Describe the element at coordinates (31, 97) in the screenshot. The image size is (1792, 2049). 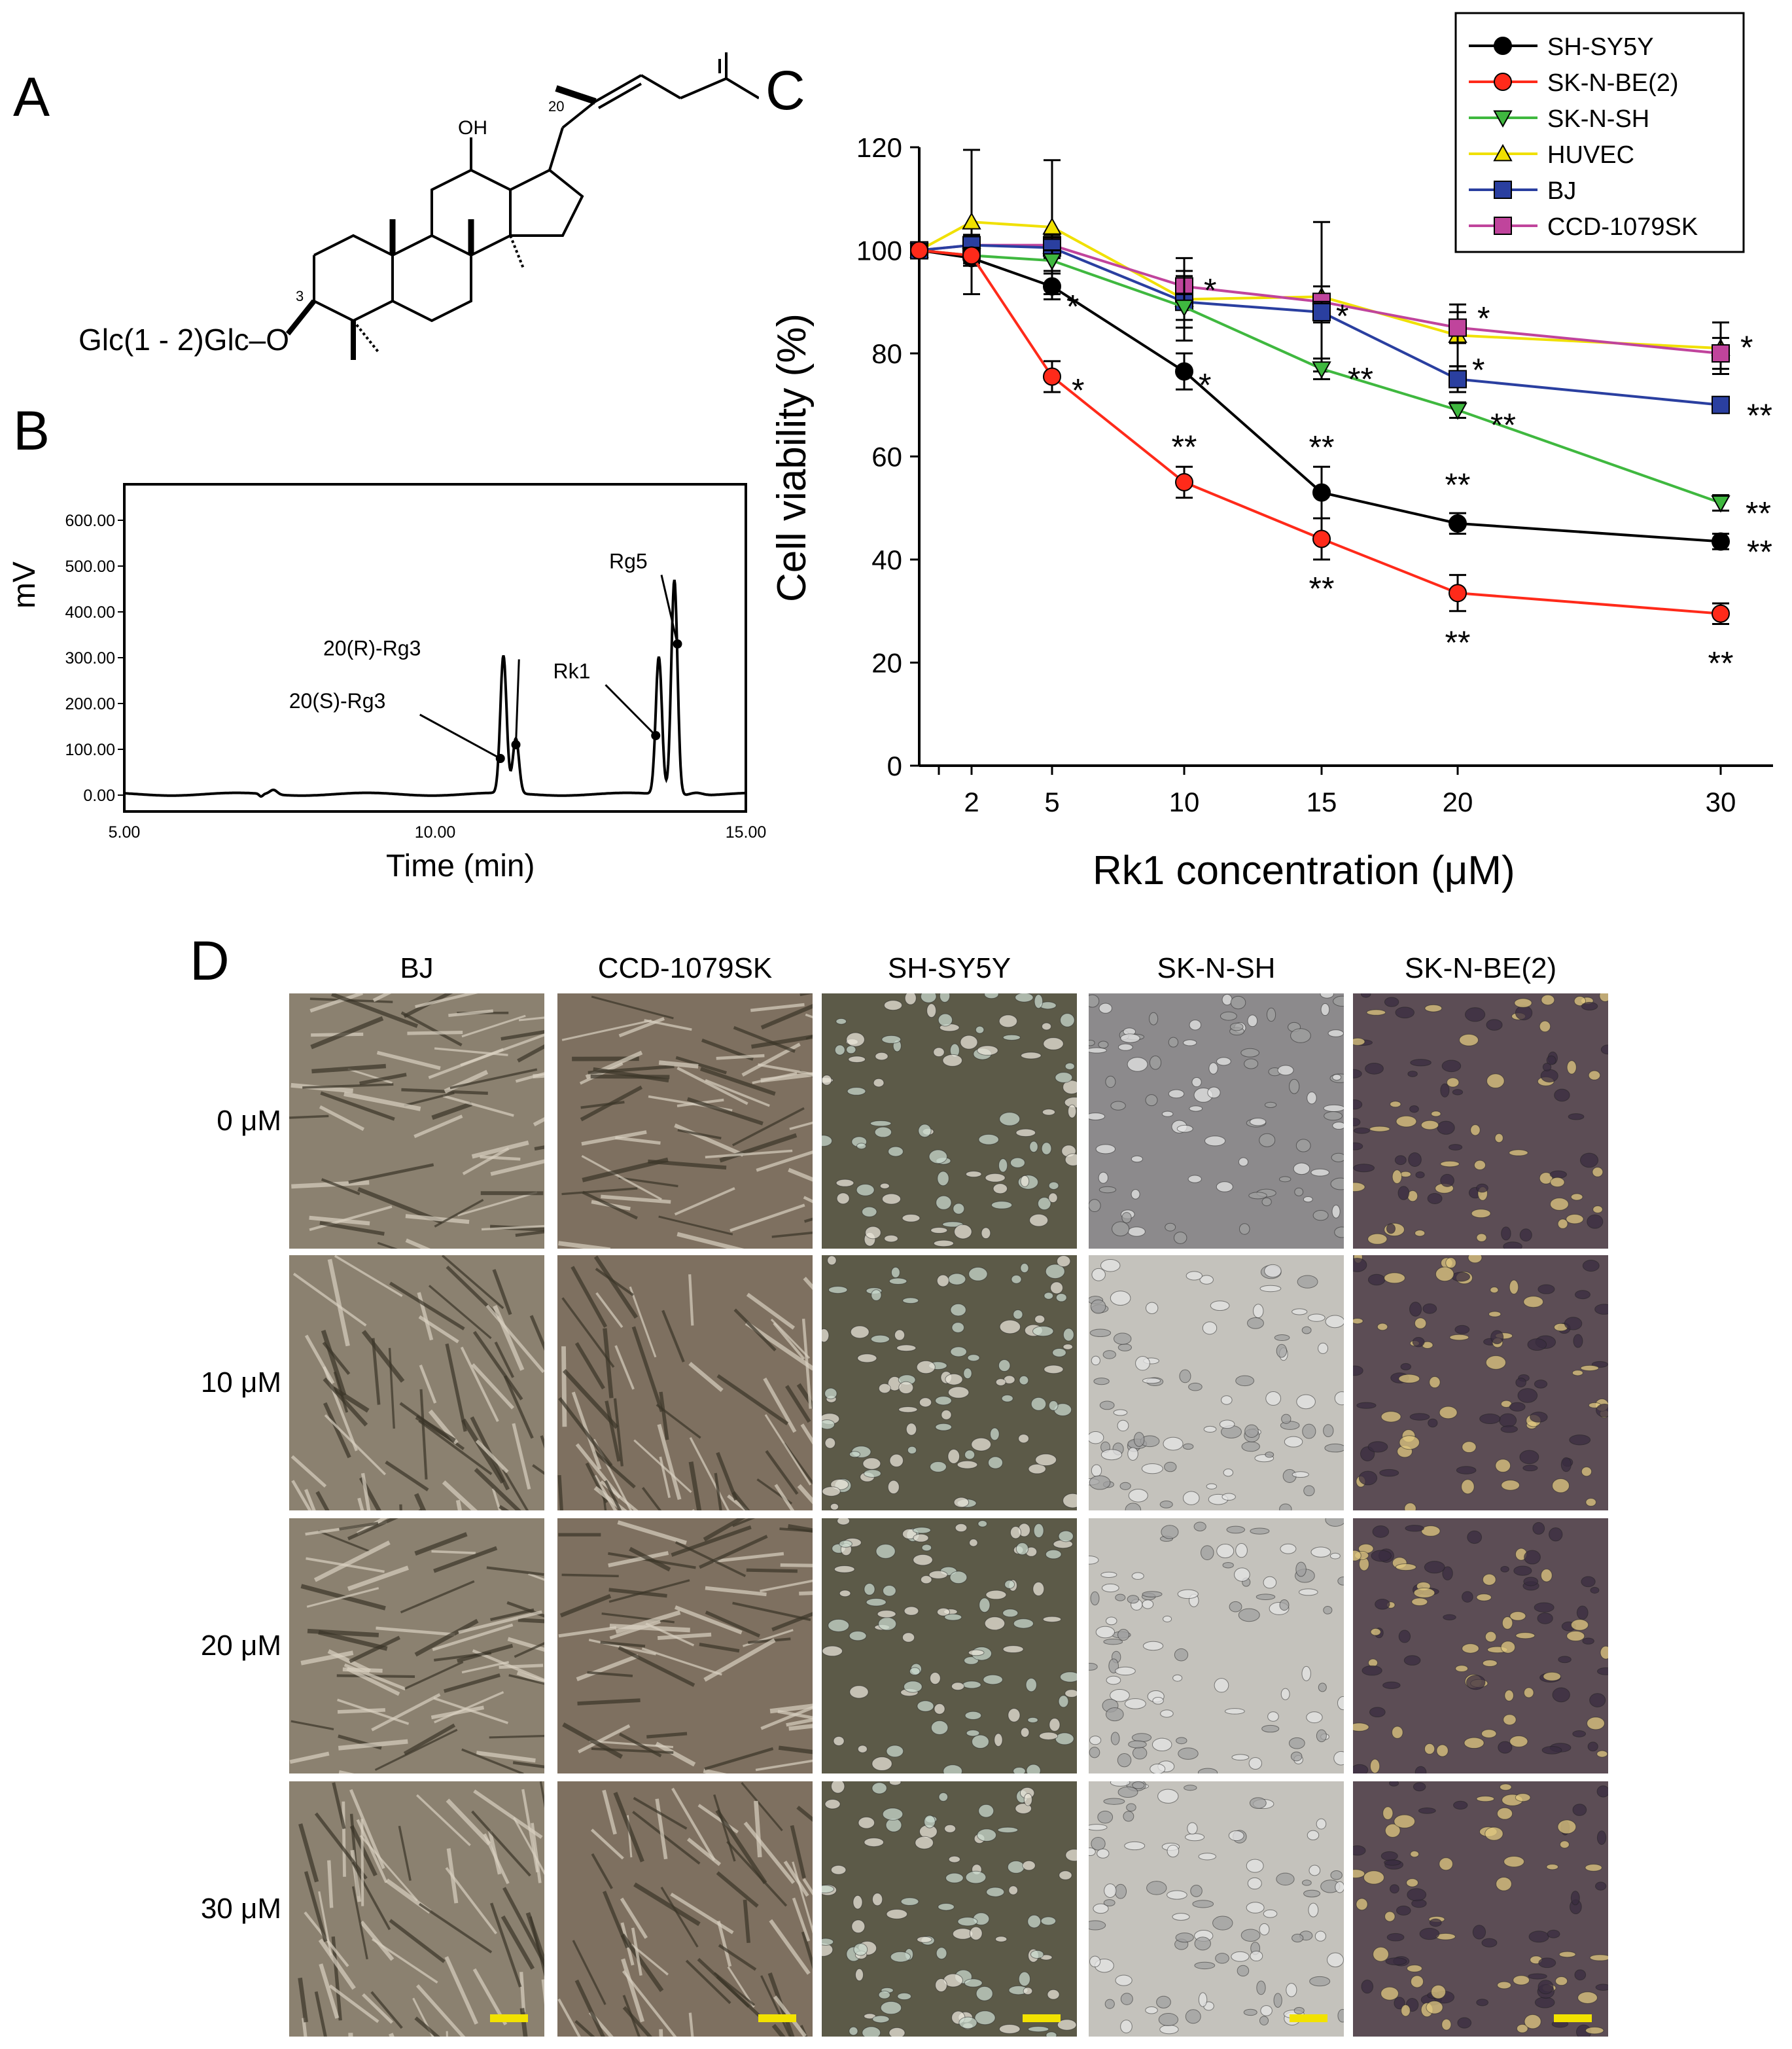
I see `panel-label-a: A` at that location.